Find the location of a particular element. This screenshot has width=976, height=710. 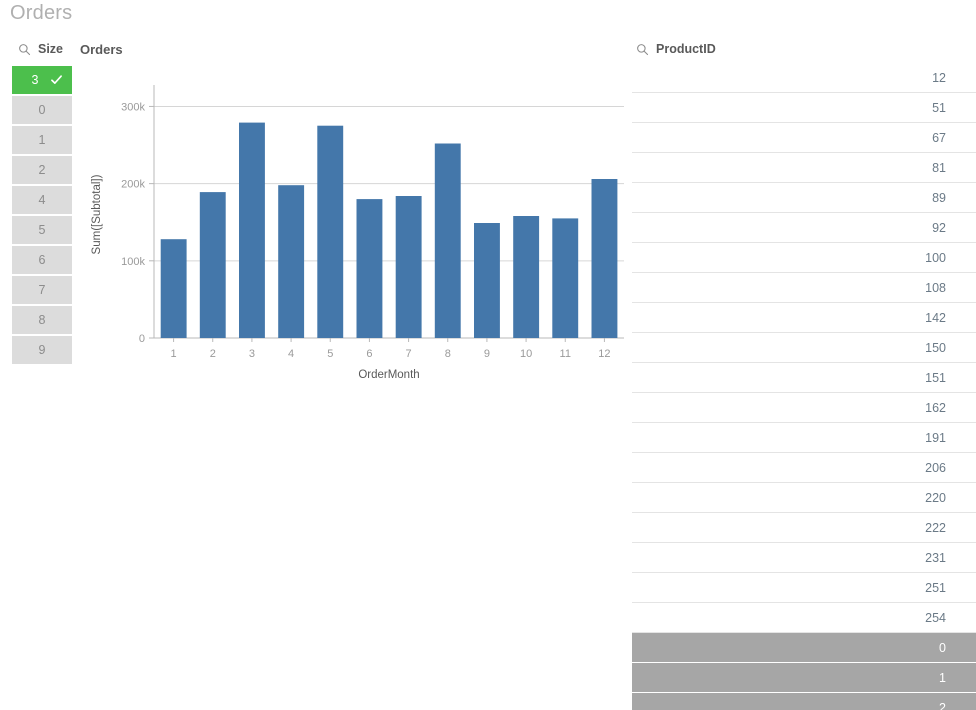

productid-list-item: 142 is located at coordinates (804, 318).